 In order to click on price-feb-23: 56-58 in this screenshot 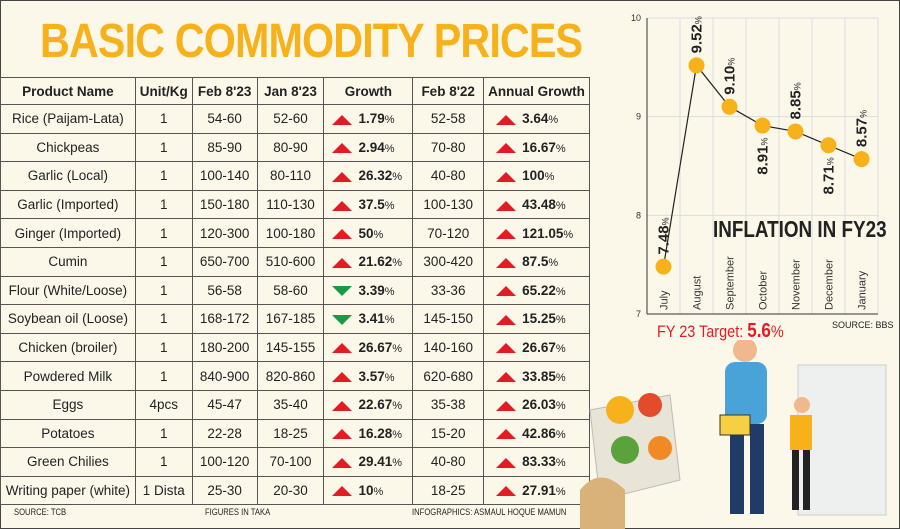, I will do `click(224, 290)`.